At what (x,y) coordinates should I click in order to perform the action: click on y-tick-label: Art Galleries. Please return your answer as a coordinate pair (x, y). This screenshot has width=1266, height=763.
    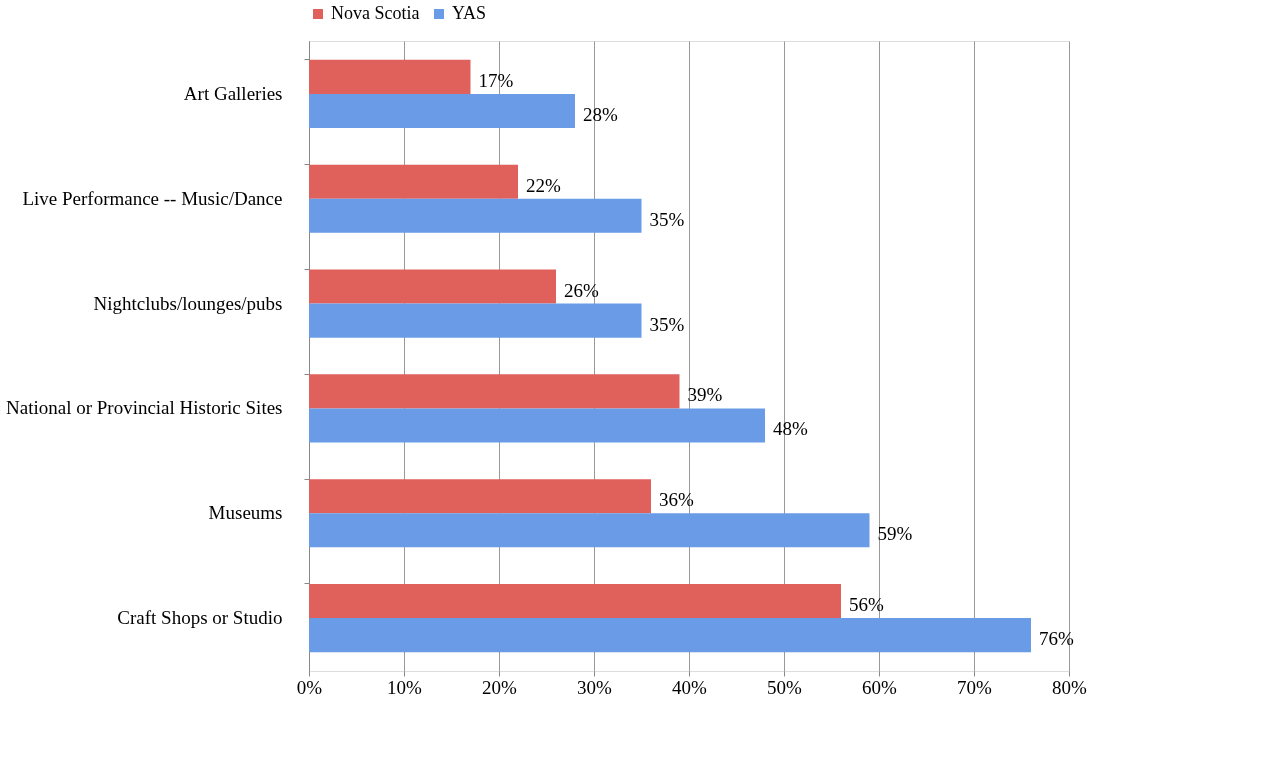
    Looking at the image, I should click on (233, 93).